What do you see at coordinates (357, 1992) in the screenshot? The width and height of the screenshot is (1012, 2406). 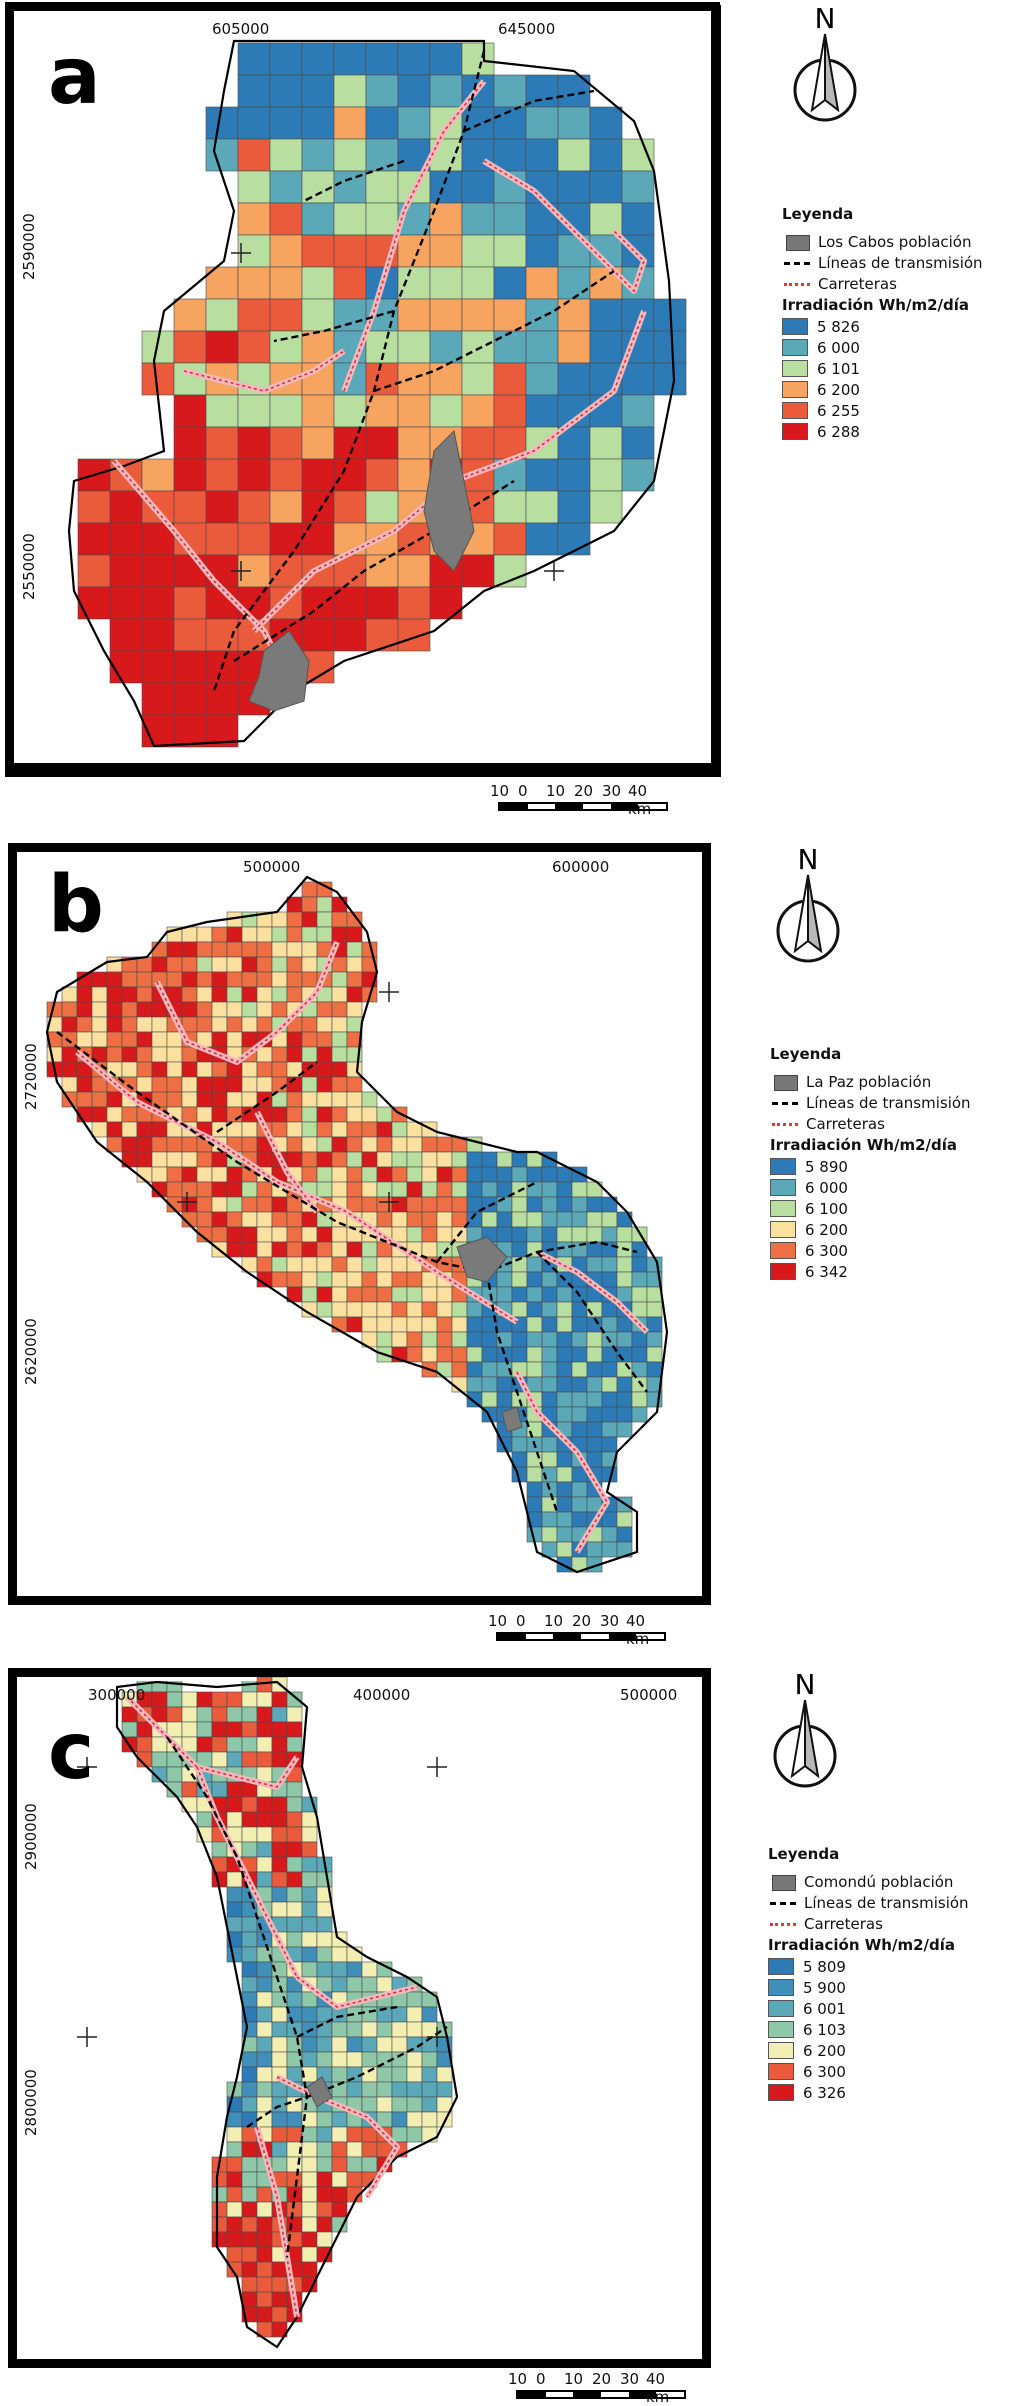 I see `road-dashes` at bounding box center [357, 1992].